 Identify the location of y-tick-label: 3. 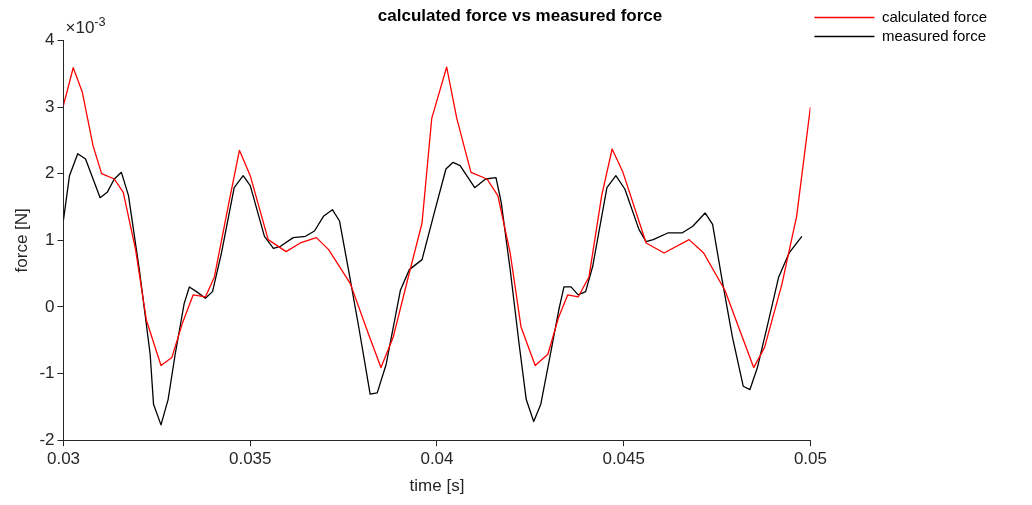
(50, 106).